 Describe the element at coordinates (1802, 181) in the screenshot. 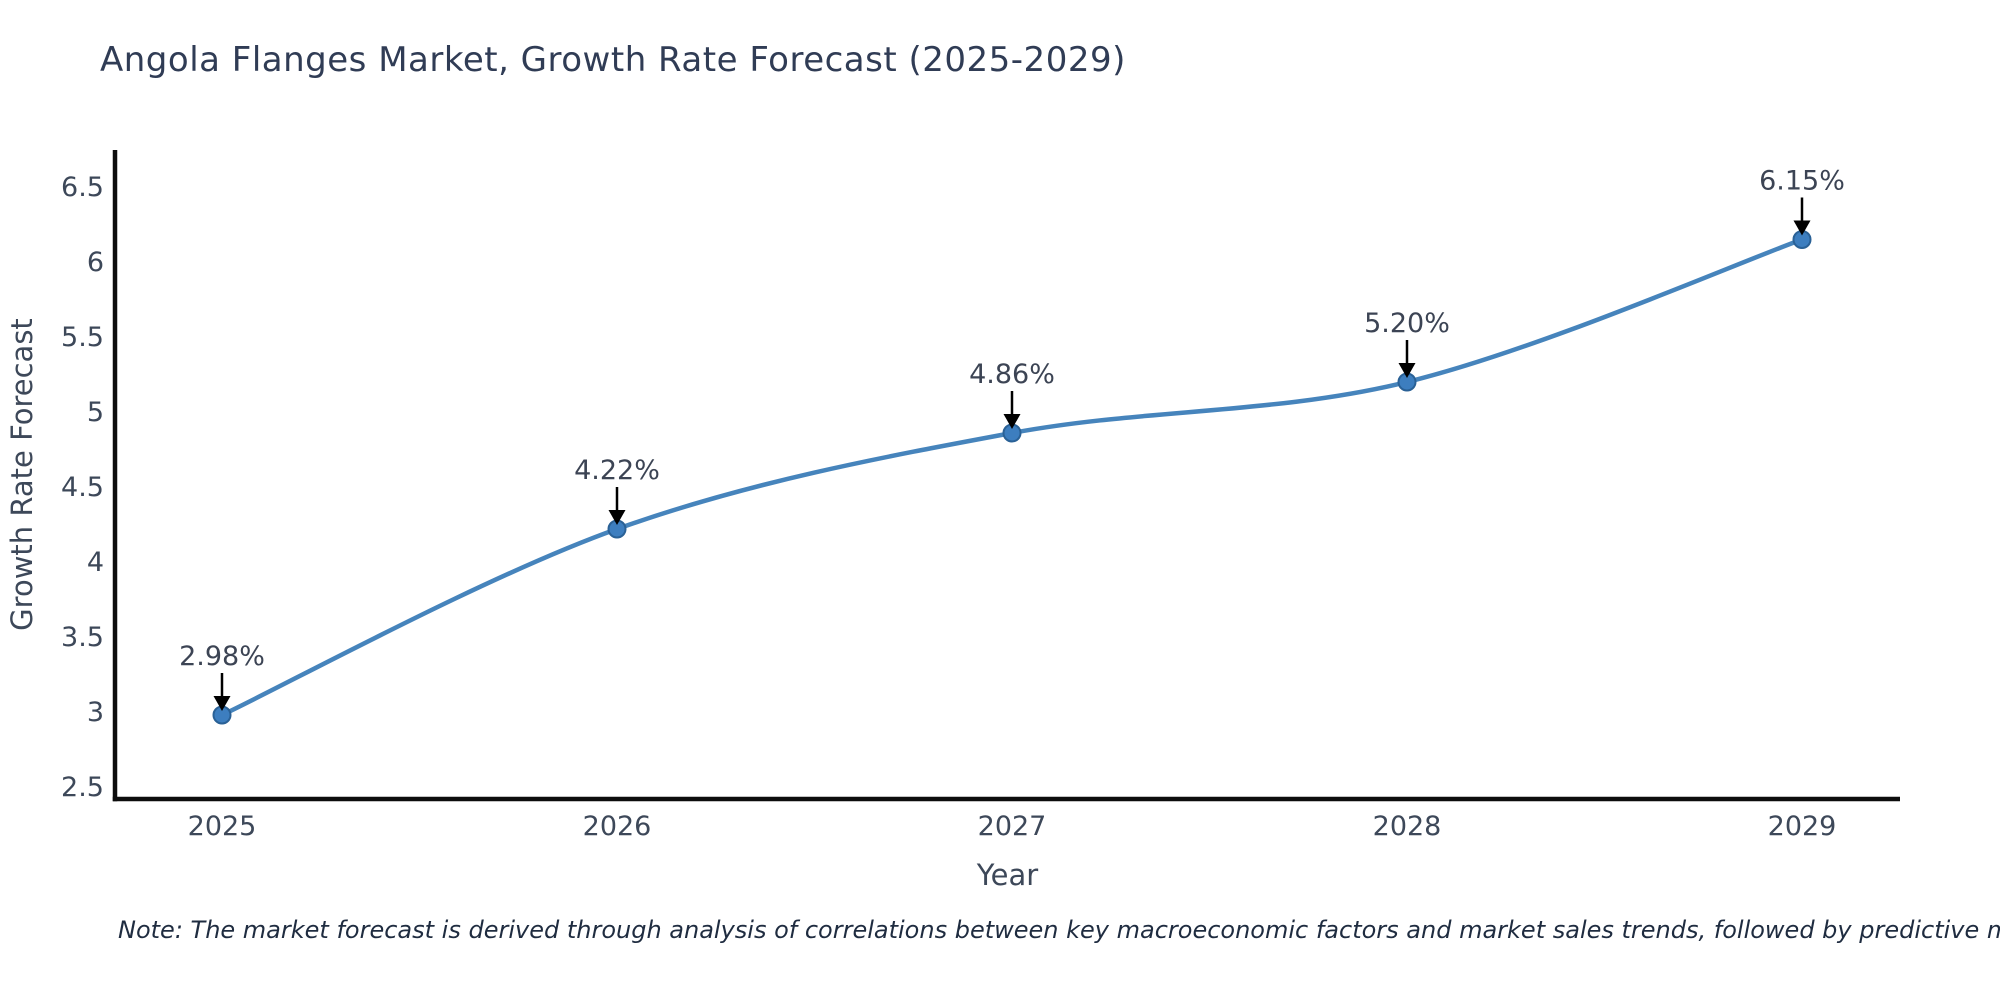

I see `data-point-label: 6.15%` at that location.